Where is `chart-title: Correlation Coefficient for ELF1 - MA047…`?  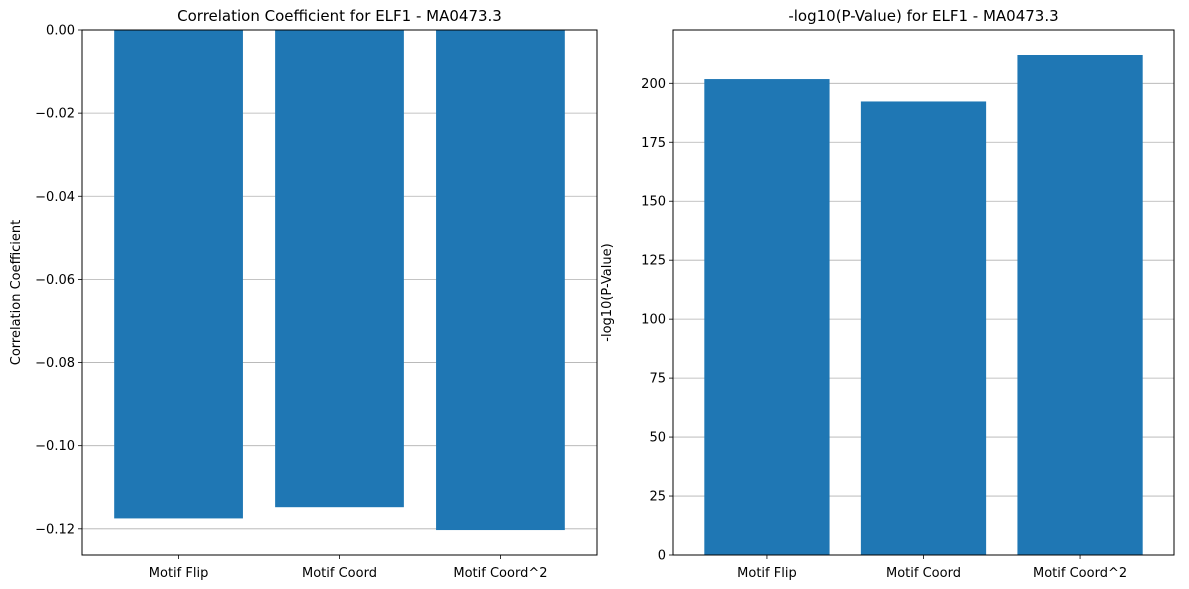 chart-title: Correlation Coefficient for ELF1 - MA047… is located at coordinates (339, 16).